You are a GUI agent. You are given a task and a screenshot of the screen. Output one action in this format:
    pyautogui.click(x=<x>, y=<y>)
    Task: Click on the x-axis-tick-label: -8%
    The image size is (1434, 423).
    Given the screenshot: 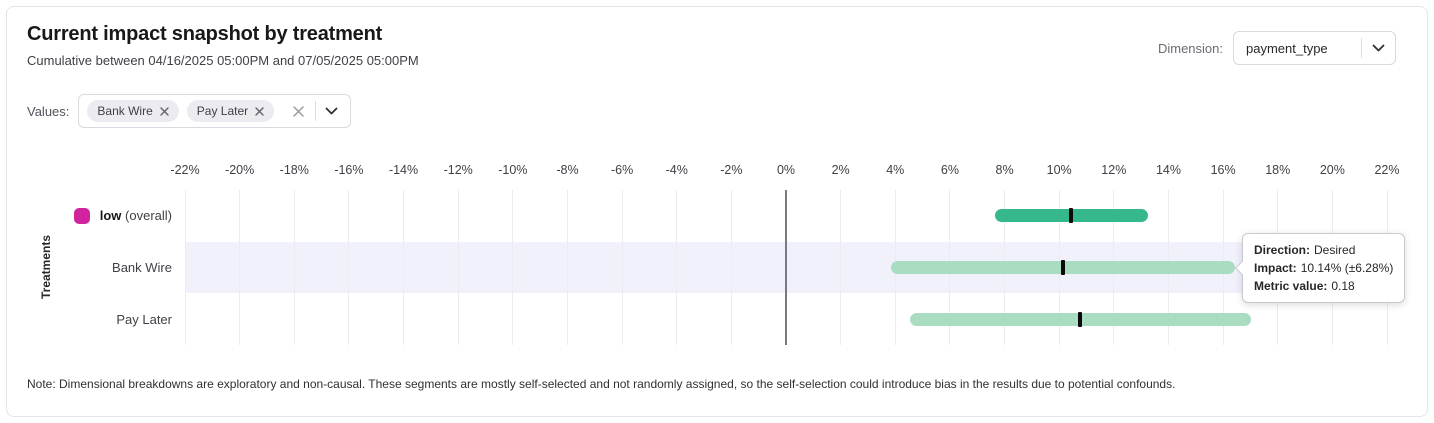 What is the action you would take?
    pyautogui.click(x=567, y=170)
    